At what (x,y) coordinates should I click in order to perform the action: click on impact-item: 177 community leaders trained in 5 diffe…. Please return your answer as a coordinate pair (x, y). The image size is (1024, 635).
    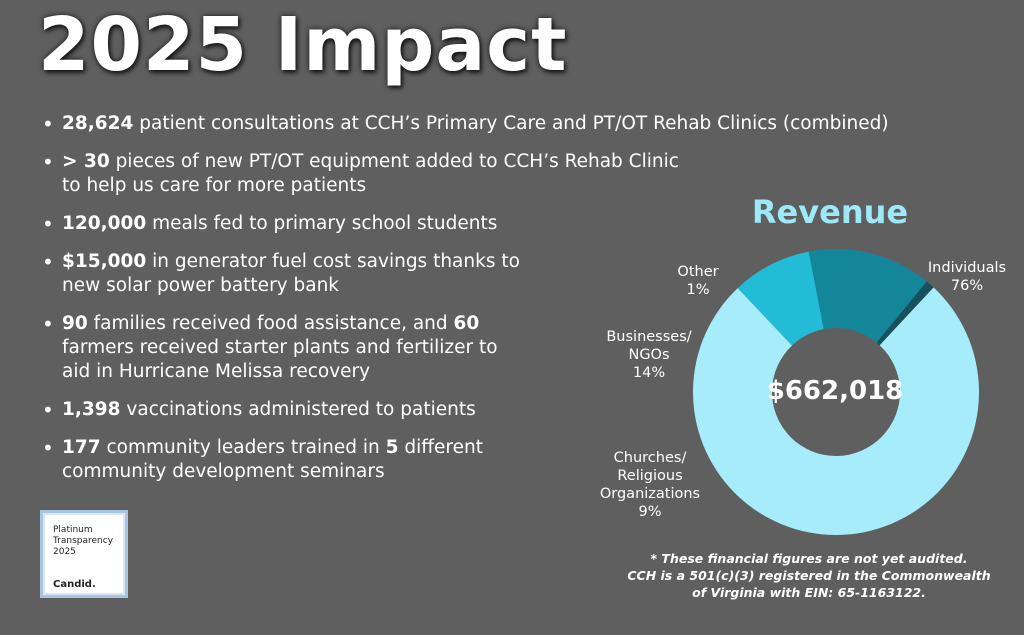
    Looking at the image, I should click on (500, 460).